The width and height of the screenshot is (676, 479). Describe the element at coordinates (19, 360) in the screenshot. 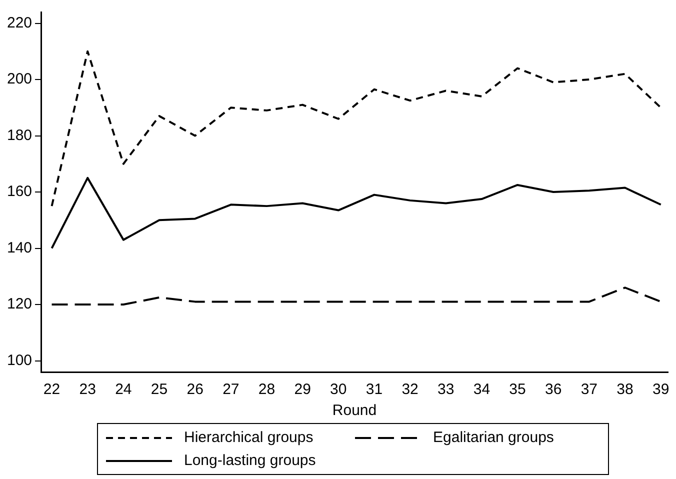

I see `y-tick-label: 100` at that location.